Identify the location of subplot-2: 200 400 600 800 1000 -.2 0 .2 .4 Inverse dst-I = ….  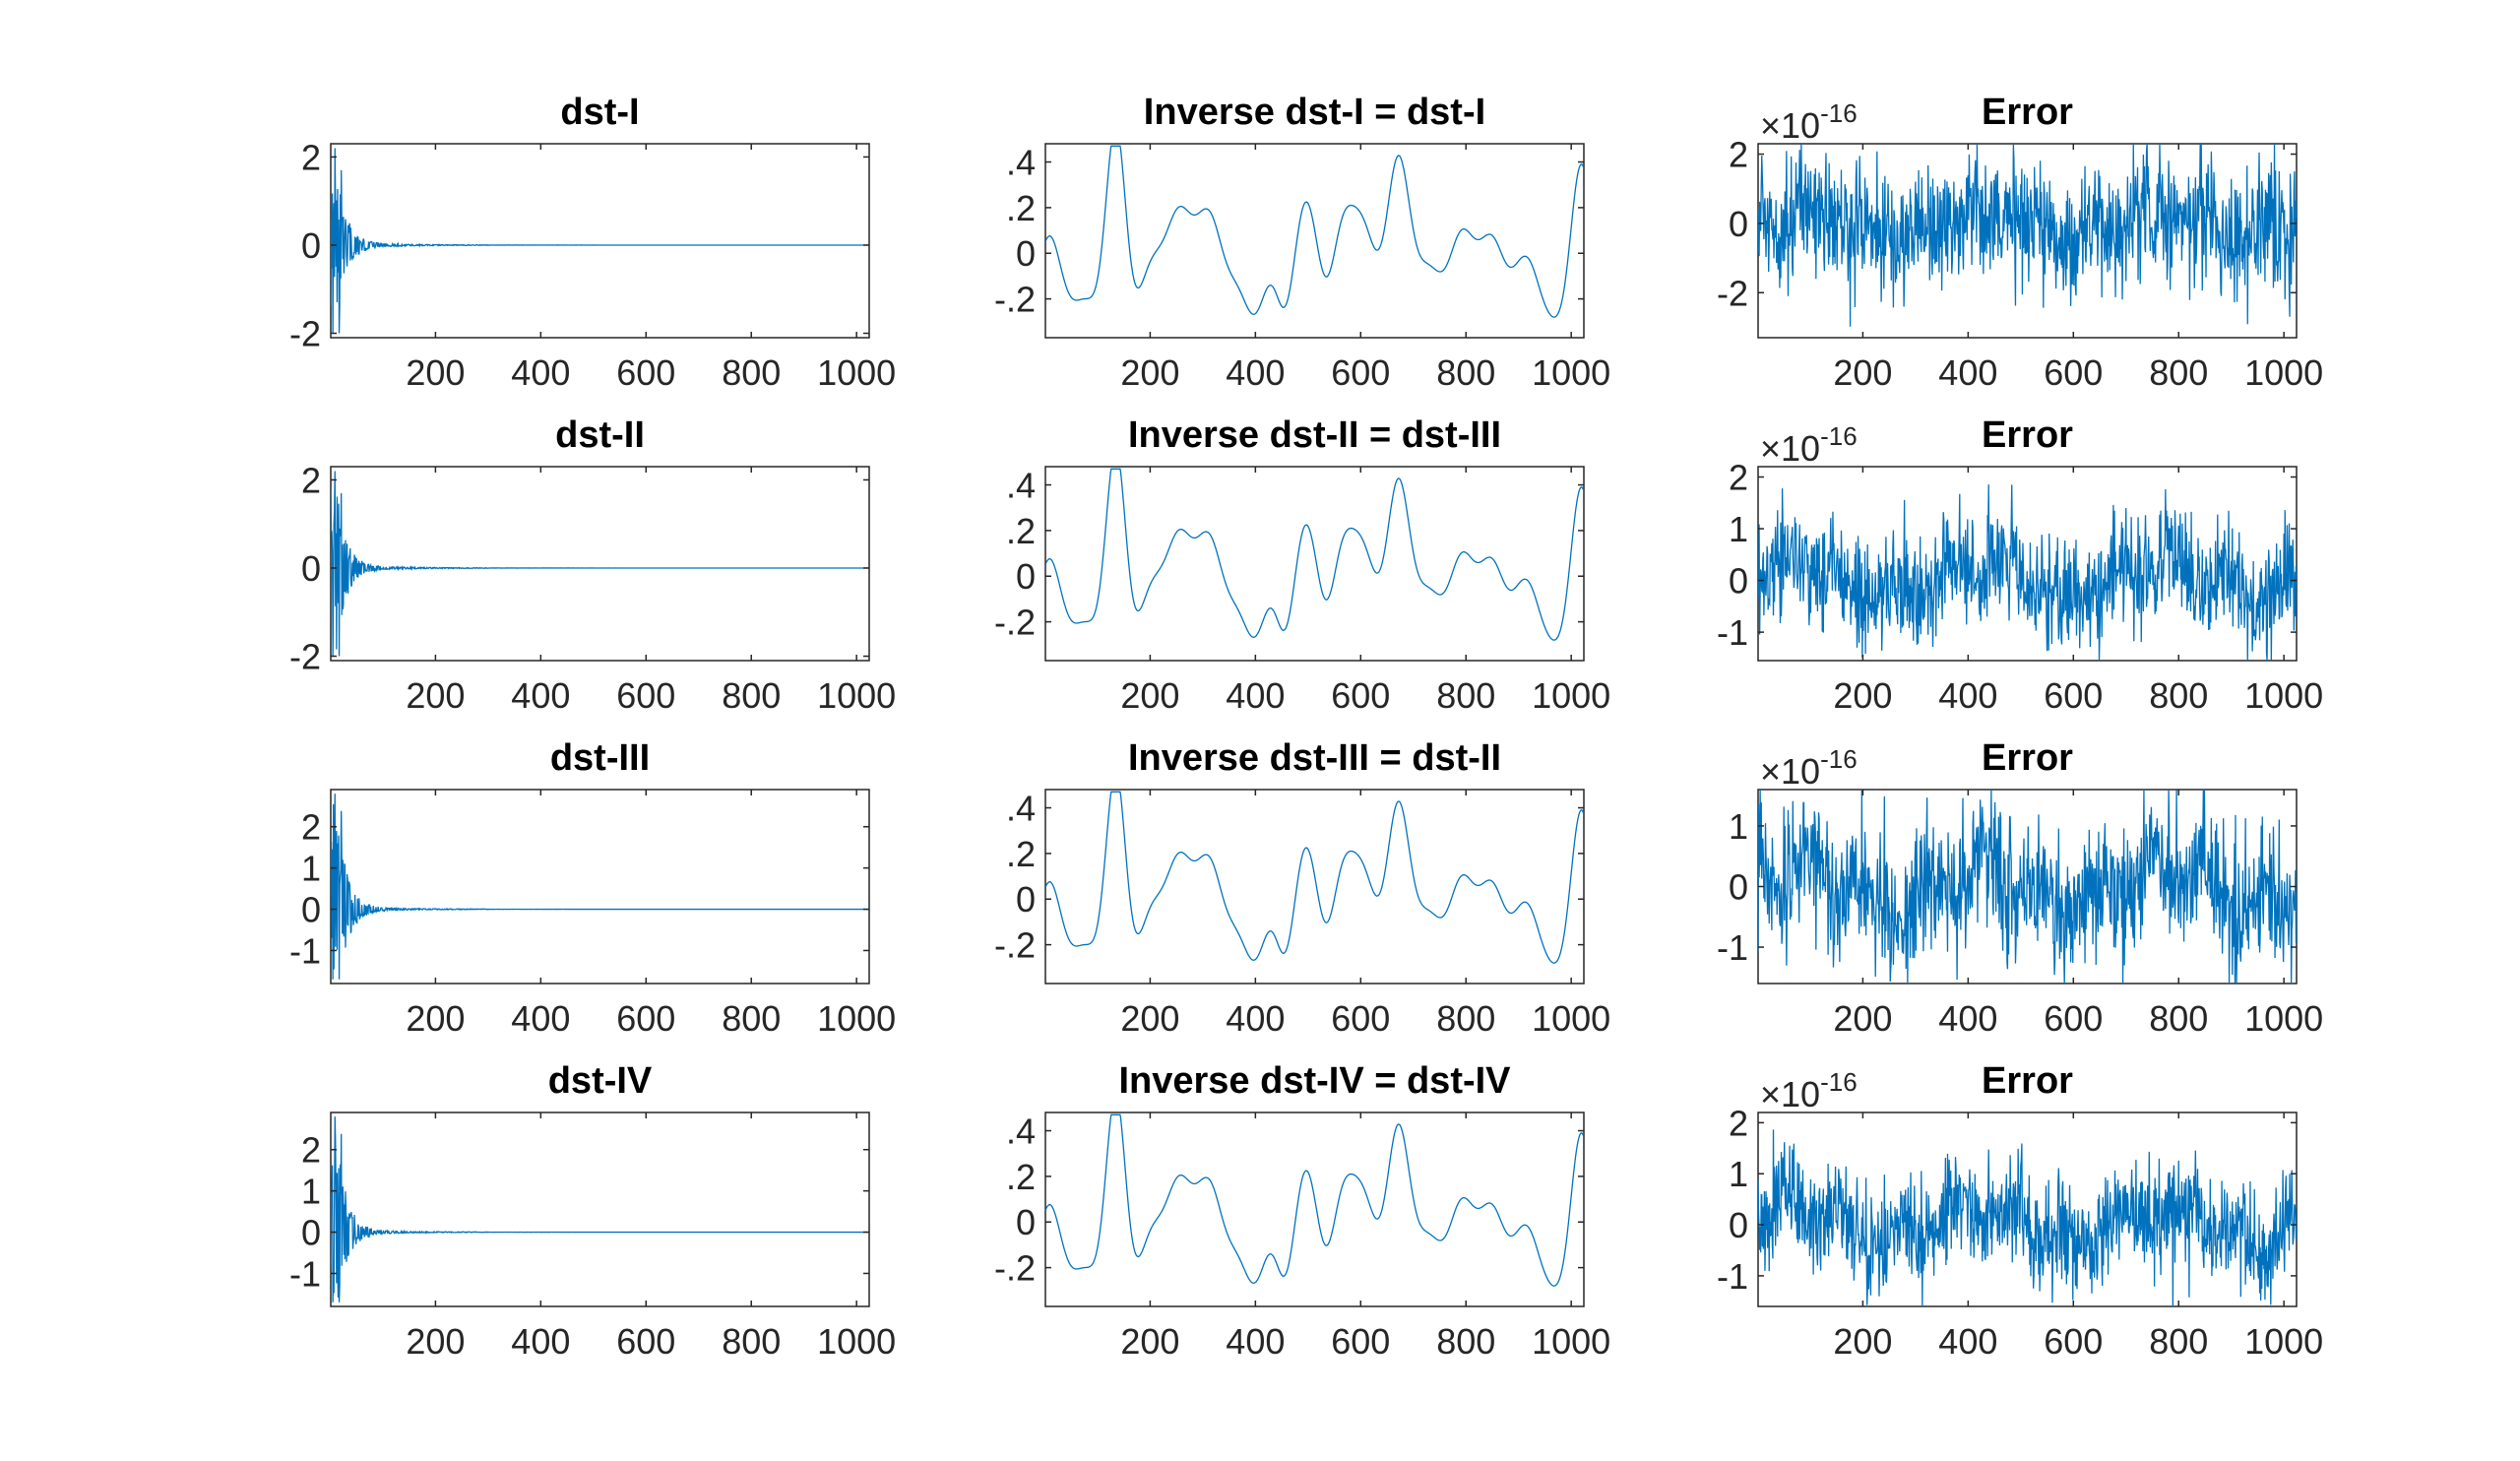
(1302, 243).